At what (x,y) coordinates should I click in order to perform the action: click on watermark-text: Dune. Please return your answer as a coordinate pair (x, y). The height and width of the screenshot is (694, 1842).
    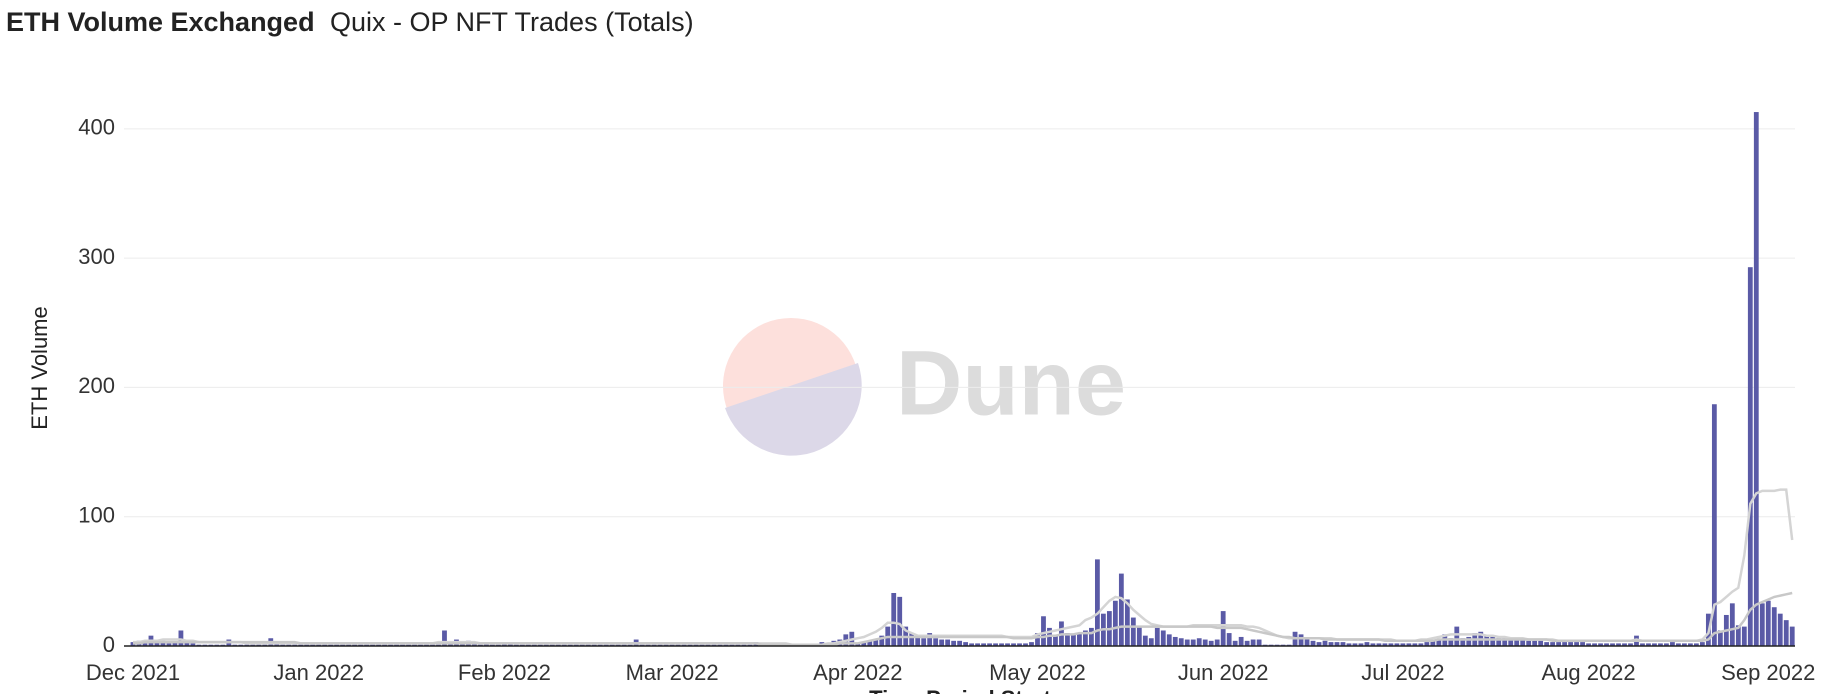
    Looking at the image, I should click on (1011, 383).